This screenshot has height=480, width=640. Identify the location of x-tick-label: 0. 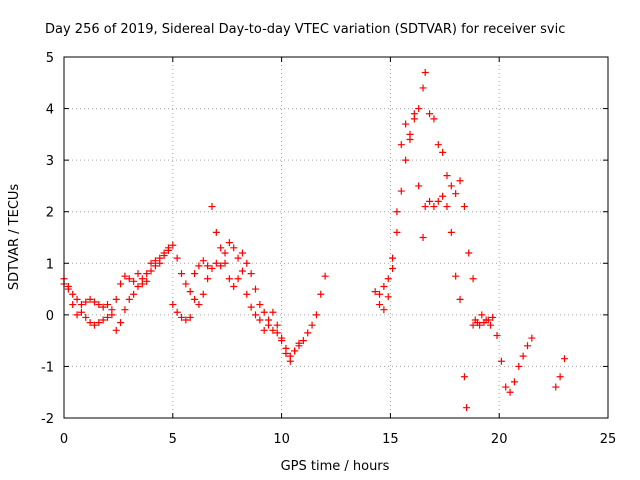
(64, 439).